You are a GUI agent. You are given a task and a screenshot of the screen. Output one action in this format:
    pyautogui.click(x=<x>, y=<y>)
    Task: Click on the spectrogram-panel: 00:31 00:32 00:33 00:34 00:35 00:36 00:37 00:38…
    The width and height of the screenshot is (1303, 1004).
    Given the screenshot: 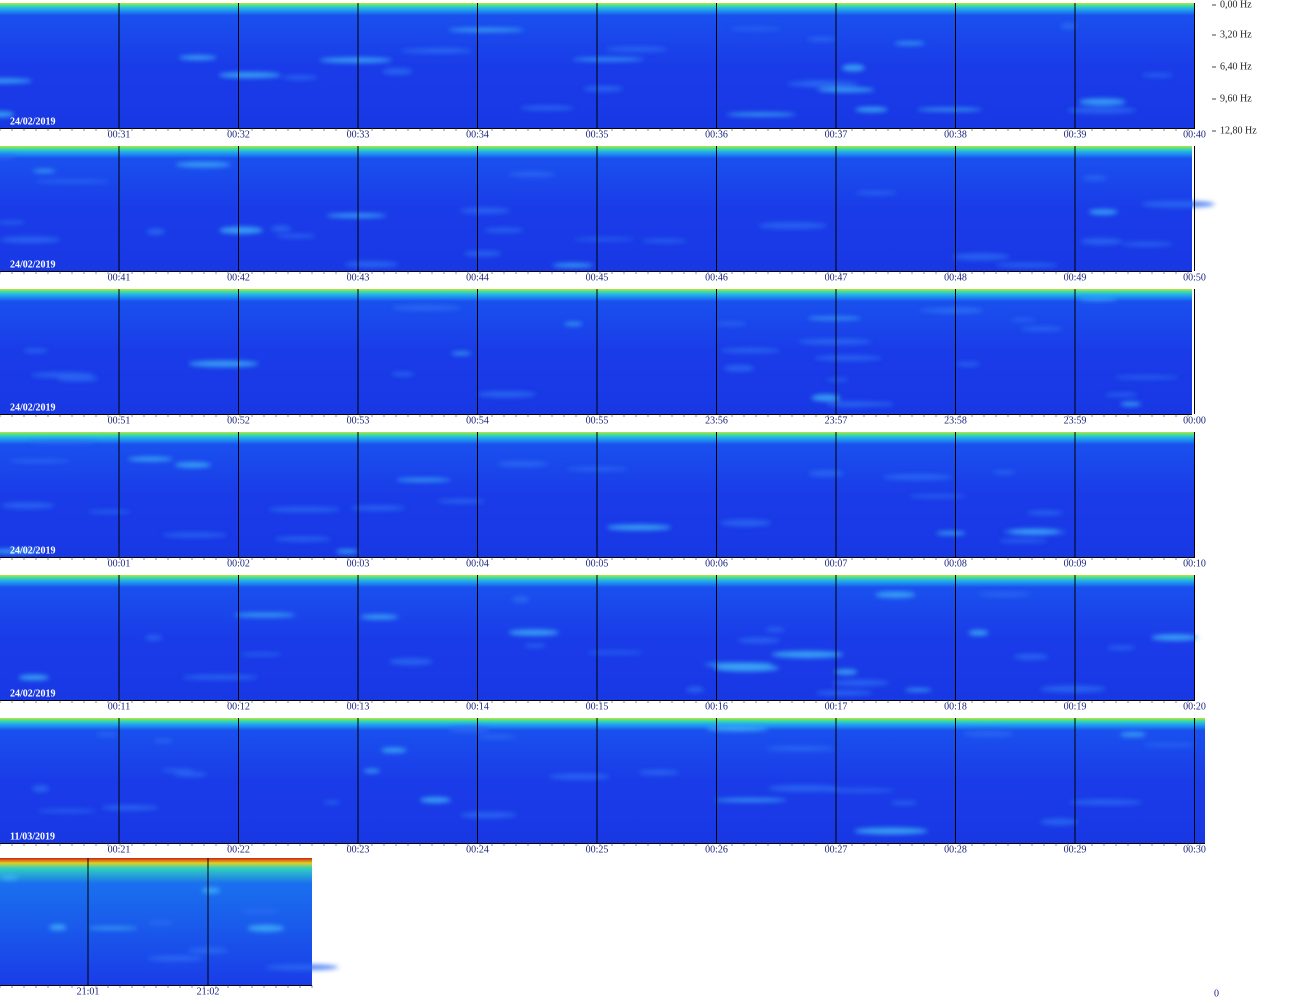 What is the action you would take?
    pyautogui.click(x=603, y=71)
    